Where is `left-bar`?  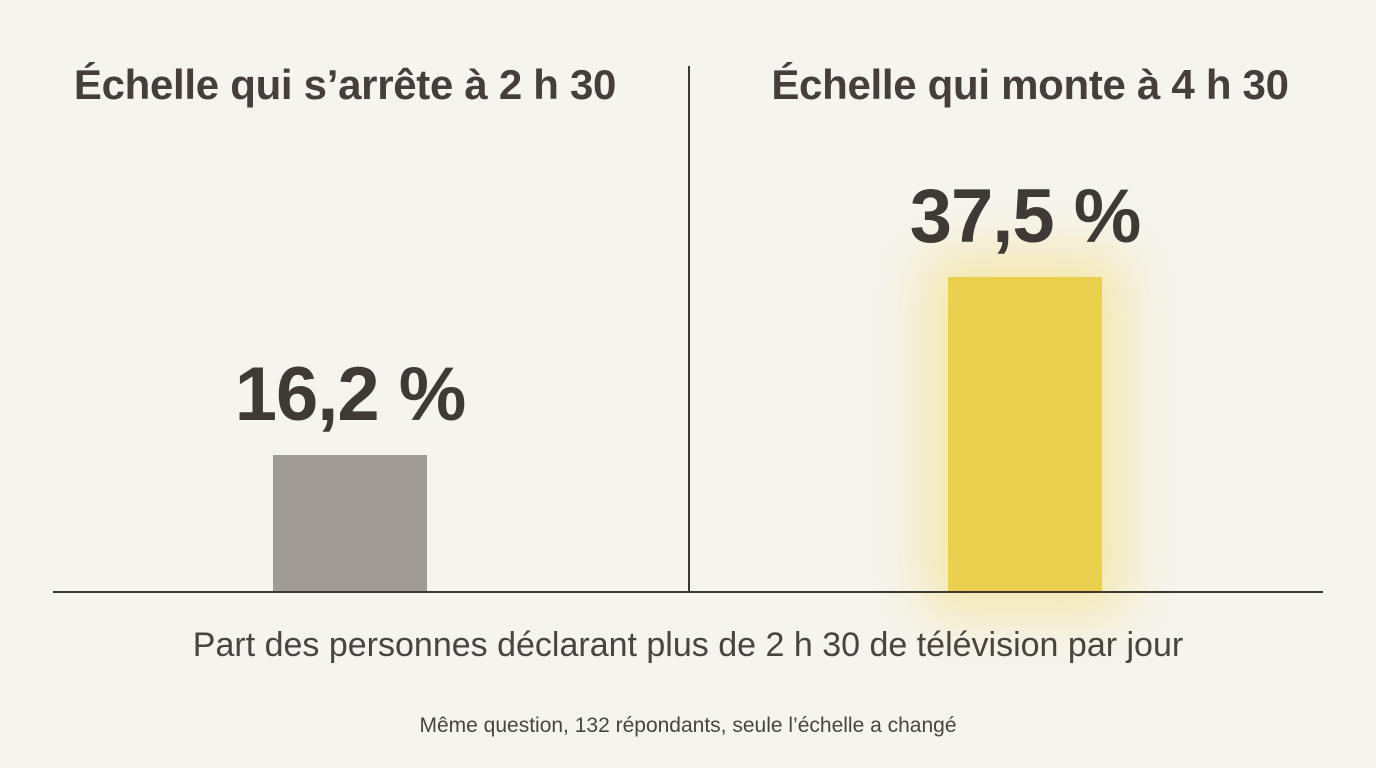
left-bar is located at coordinates (350, 523).